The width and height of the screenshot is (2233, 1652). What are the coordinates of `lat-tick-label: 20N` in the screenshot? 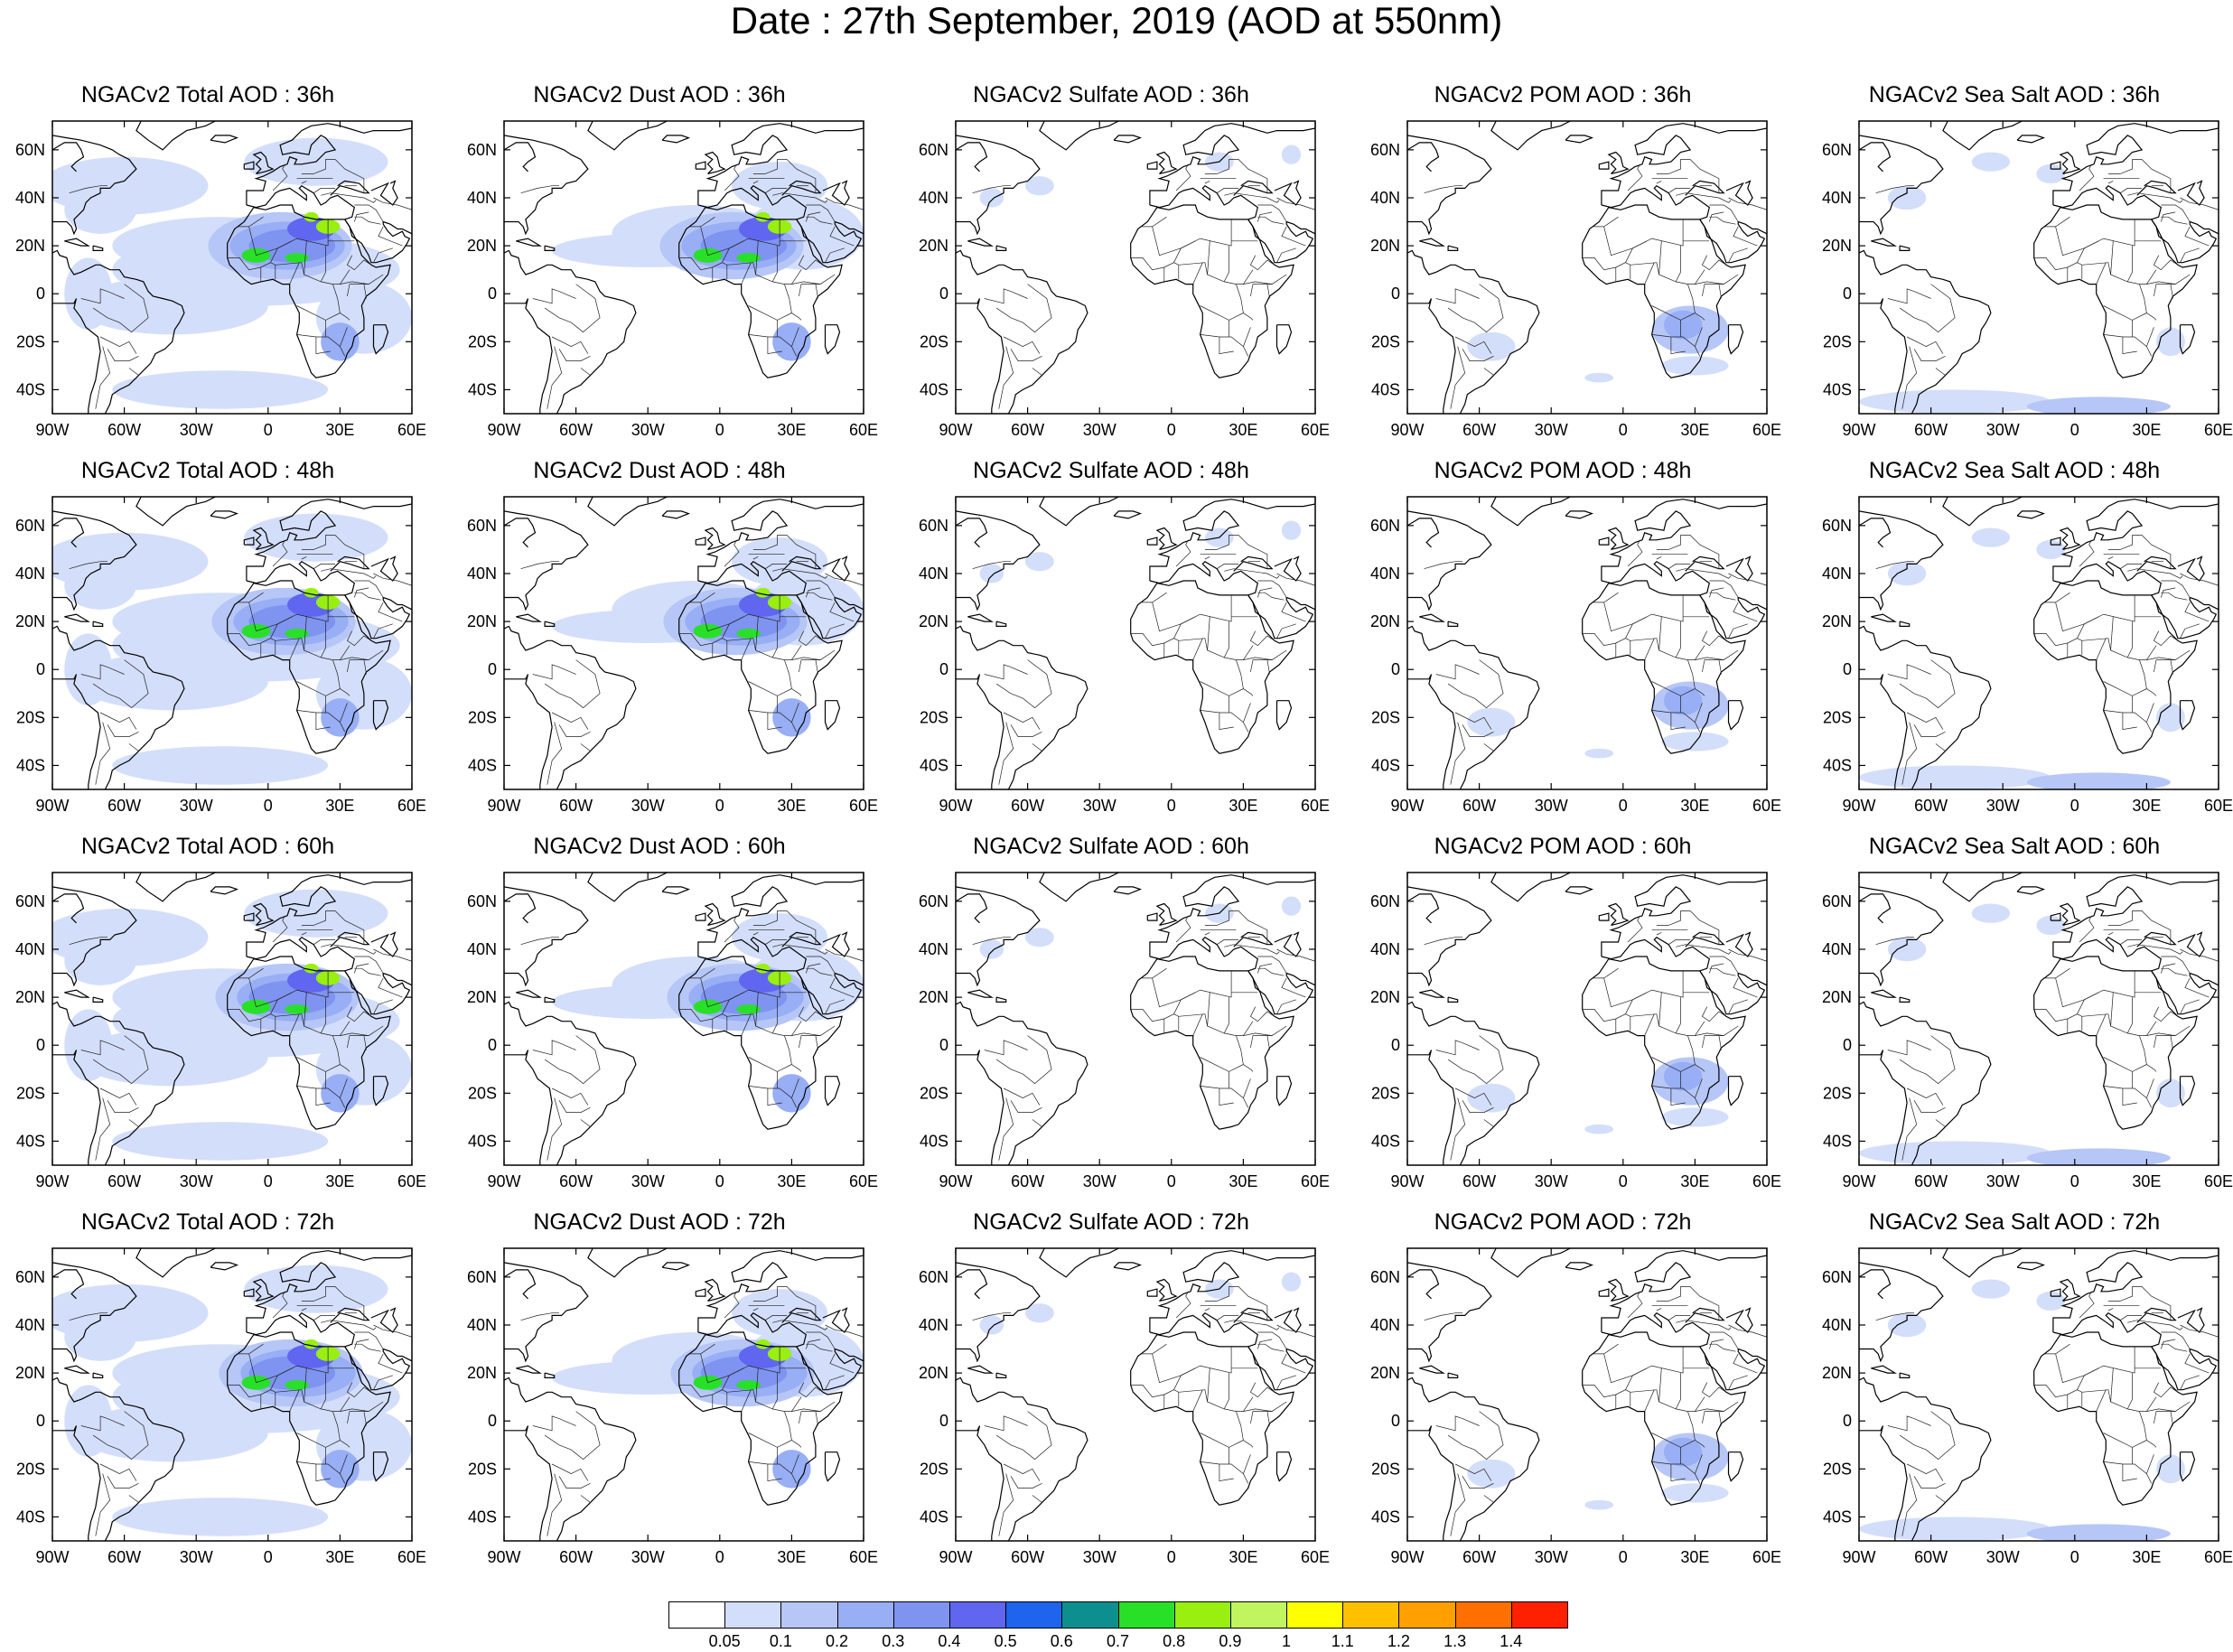 It's located at (1837, 246).